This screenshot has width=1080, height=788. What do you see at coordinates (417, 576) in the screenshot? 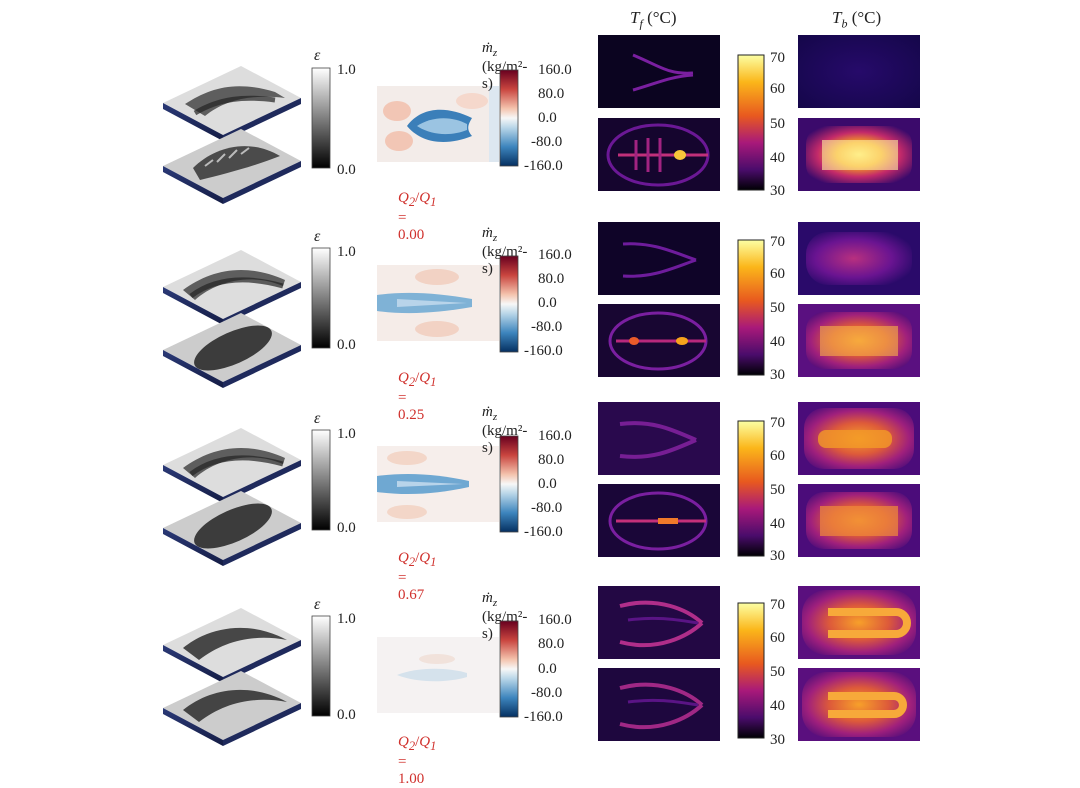
I see `flow-ratio-label: Q2/Q1 = 0.67` at bounding box center [417, 576].